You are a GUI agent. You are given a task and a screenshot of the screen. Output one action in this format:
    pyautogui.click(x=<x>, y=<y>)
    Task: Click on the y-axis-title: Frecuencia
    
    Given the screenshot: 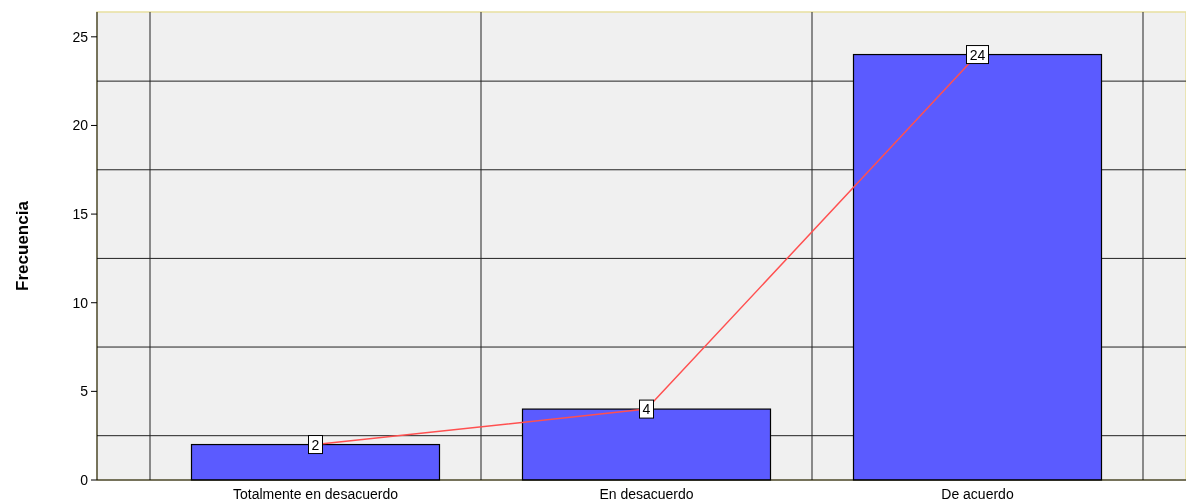 What is the action you would take?
    pyautogui.click(x=22, y=245)
    